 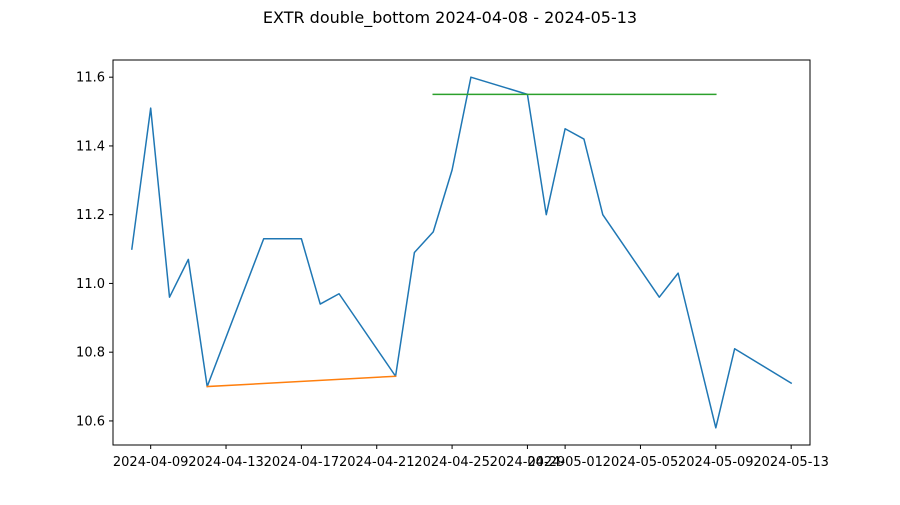 I want to click on x-tick-label: 2024-04-09, so click(x=151, y=462).